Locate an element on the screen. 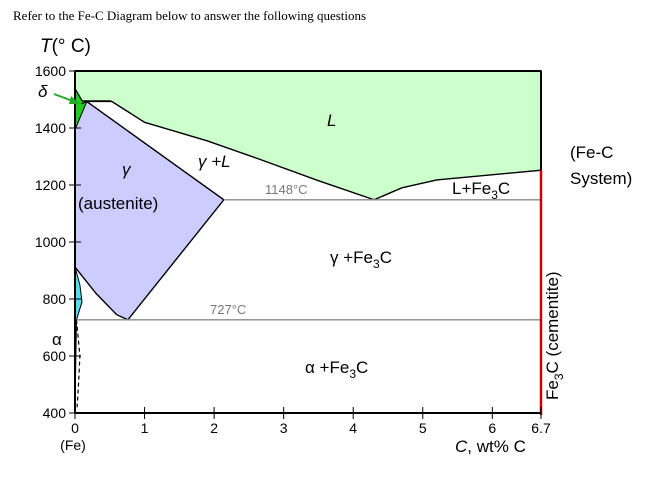  system-label-line2: System) is located at coordinates (601, 178).